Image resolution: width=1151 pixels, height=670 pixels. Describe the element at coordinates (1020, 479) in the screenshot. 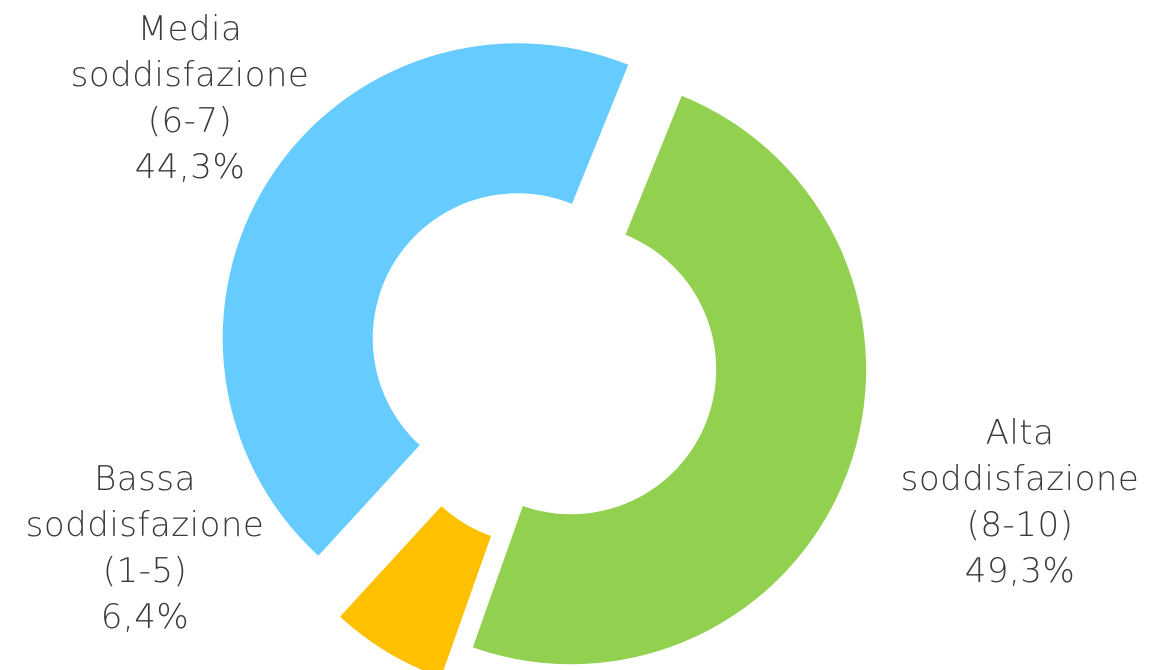

I see `slice-label-alta-line2: soddisfazione` at that location.